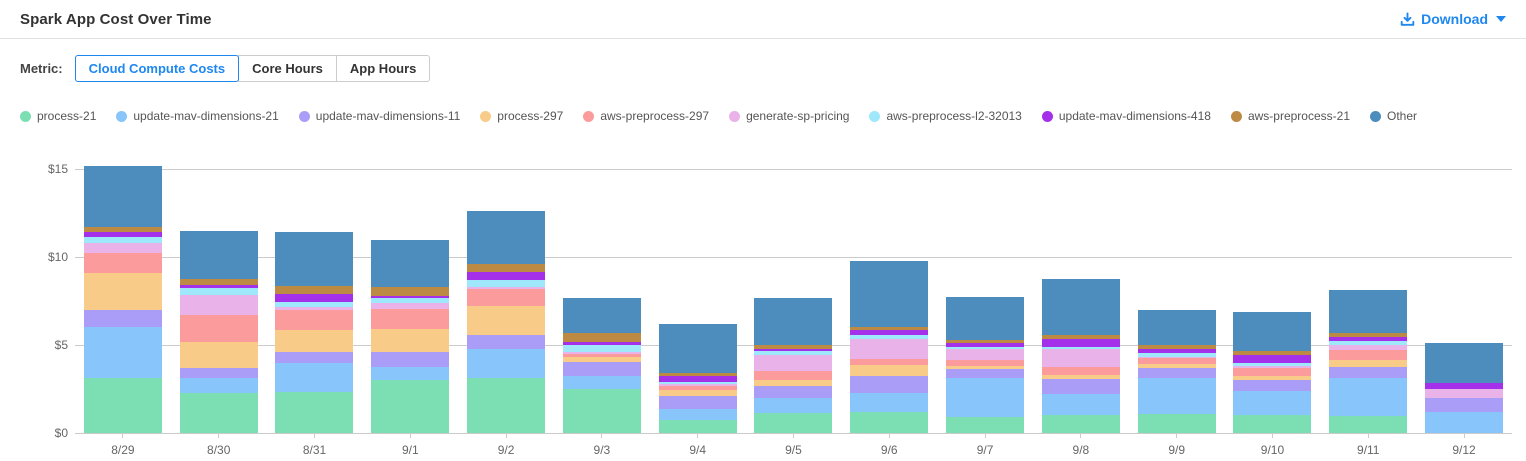 Image resolution: width=1526 pixels, height=461 pixels. Describe the element at coordinates (379, 116) in the screenshot. I see `legend-item-update-mav-dimensions-11: update-mav-dimensions-11` at that location.